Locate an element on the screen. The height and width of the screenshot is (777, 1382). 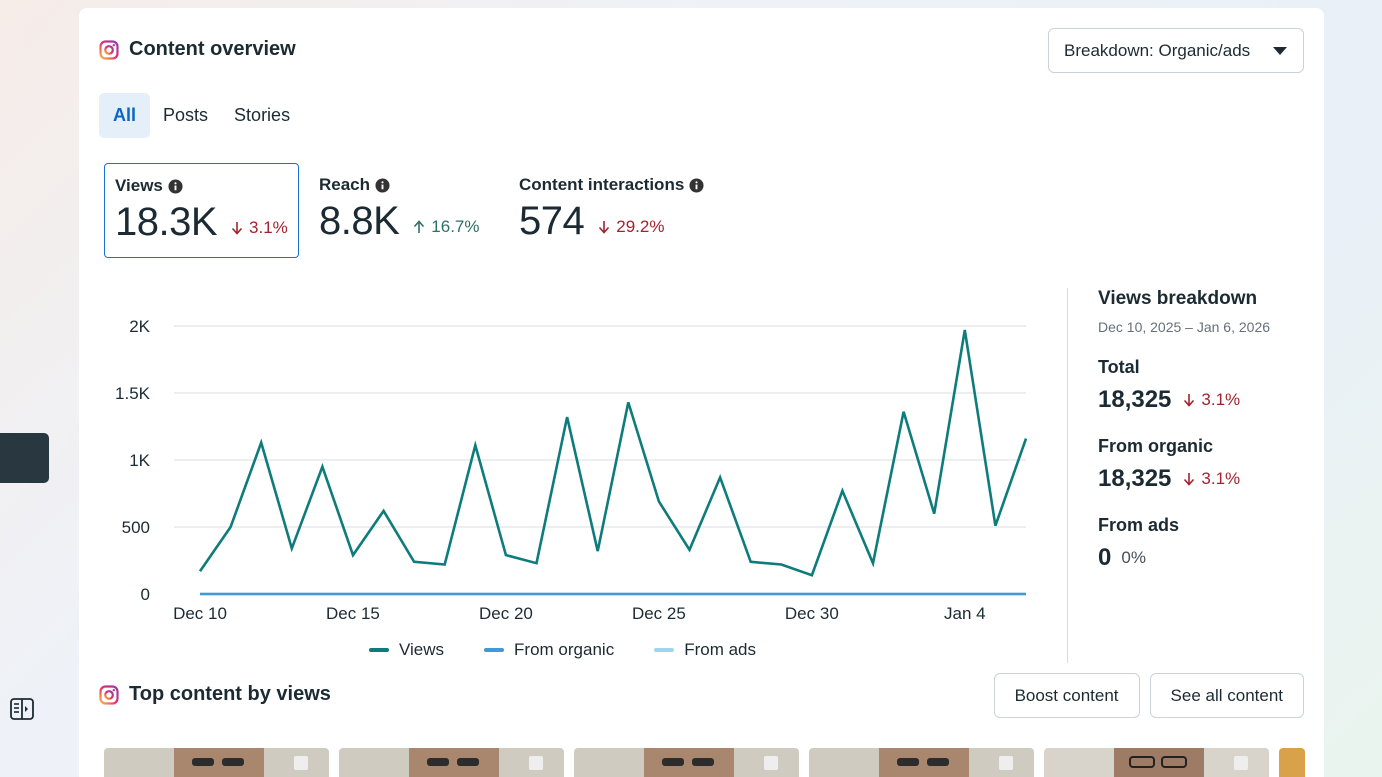
x-tick-label: Dec 15 is located at coordinates (353, 613).